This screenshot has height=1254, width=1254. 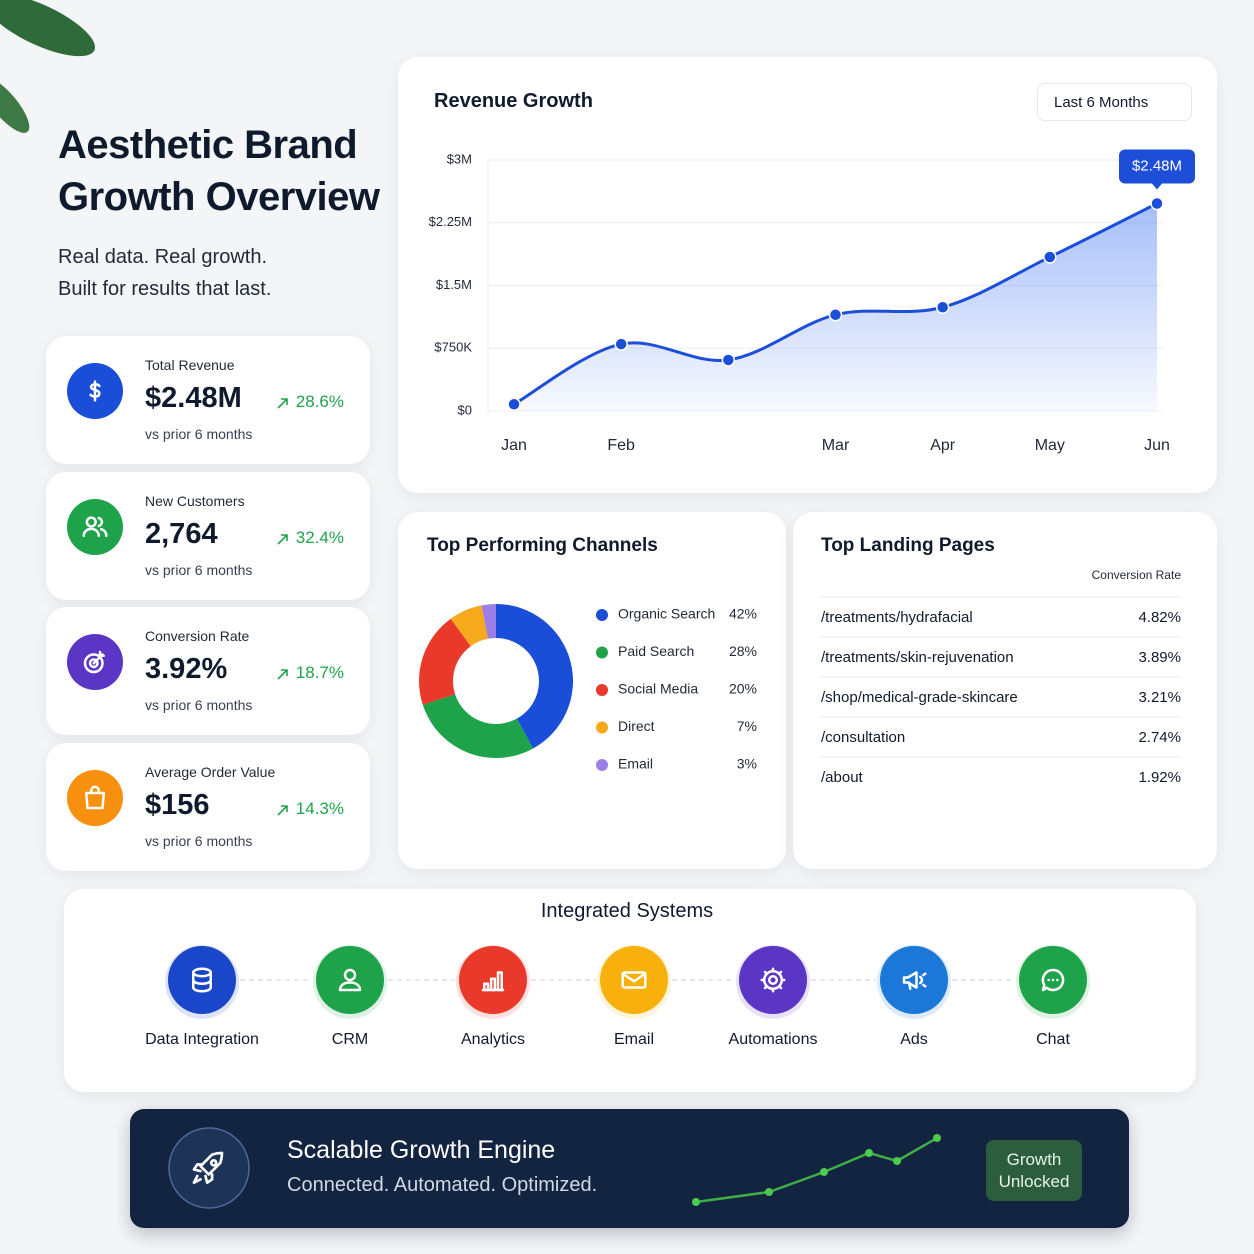 I want to click on legend-label: Email, so click(x=635, y=764).